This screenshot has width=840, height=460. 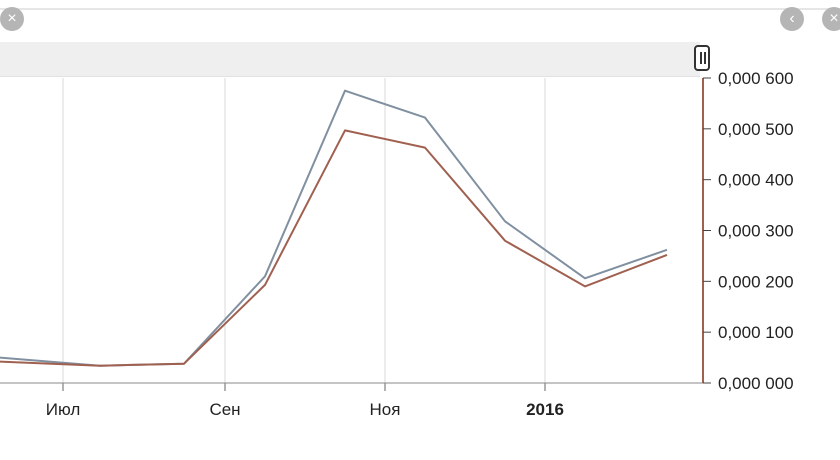 I want to click on divider, so click(x=420, y=9).